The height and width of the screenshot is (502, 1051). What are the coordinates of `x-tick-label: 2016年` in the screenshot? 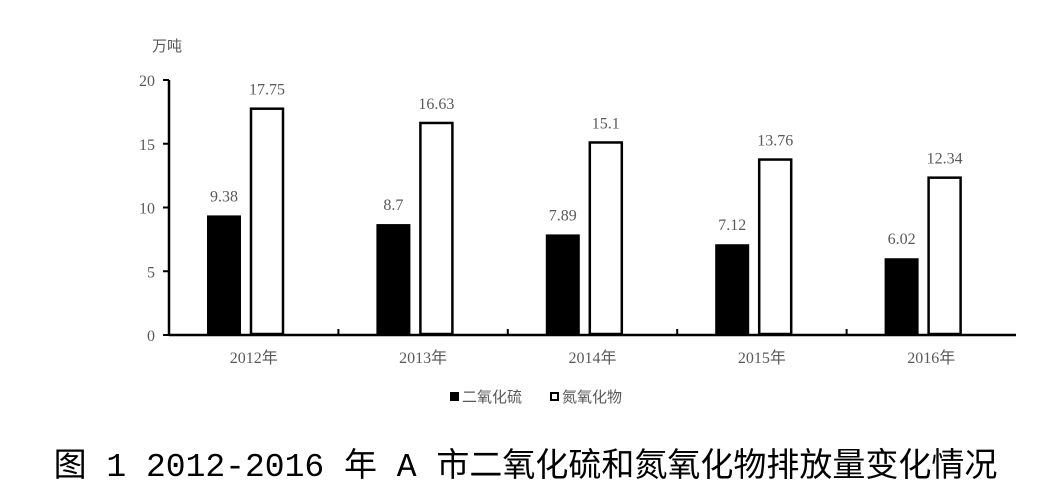 It's located at (931, 358).